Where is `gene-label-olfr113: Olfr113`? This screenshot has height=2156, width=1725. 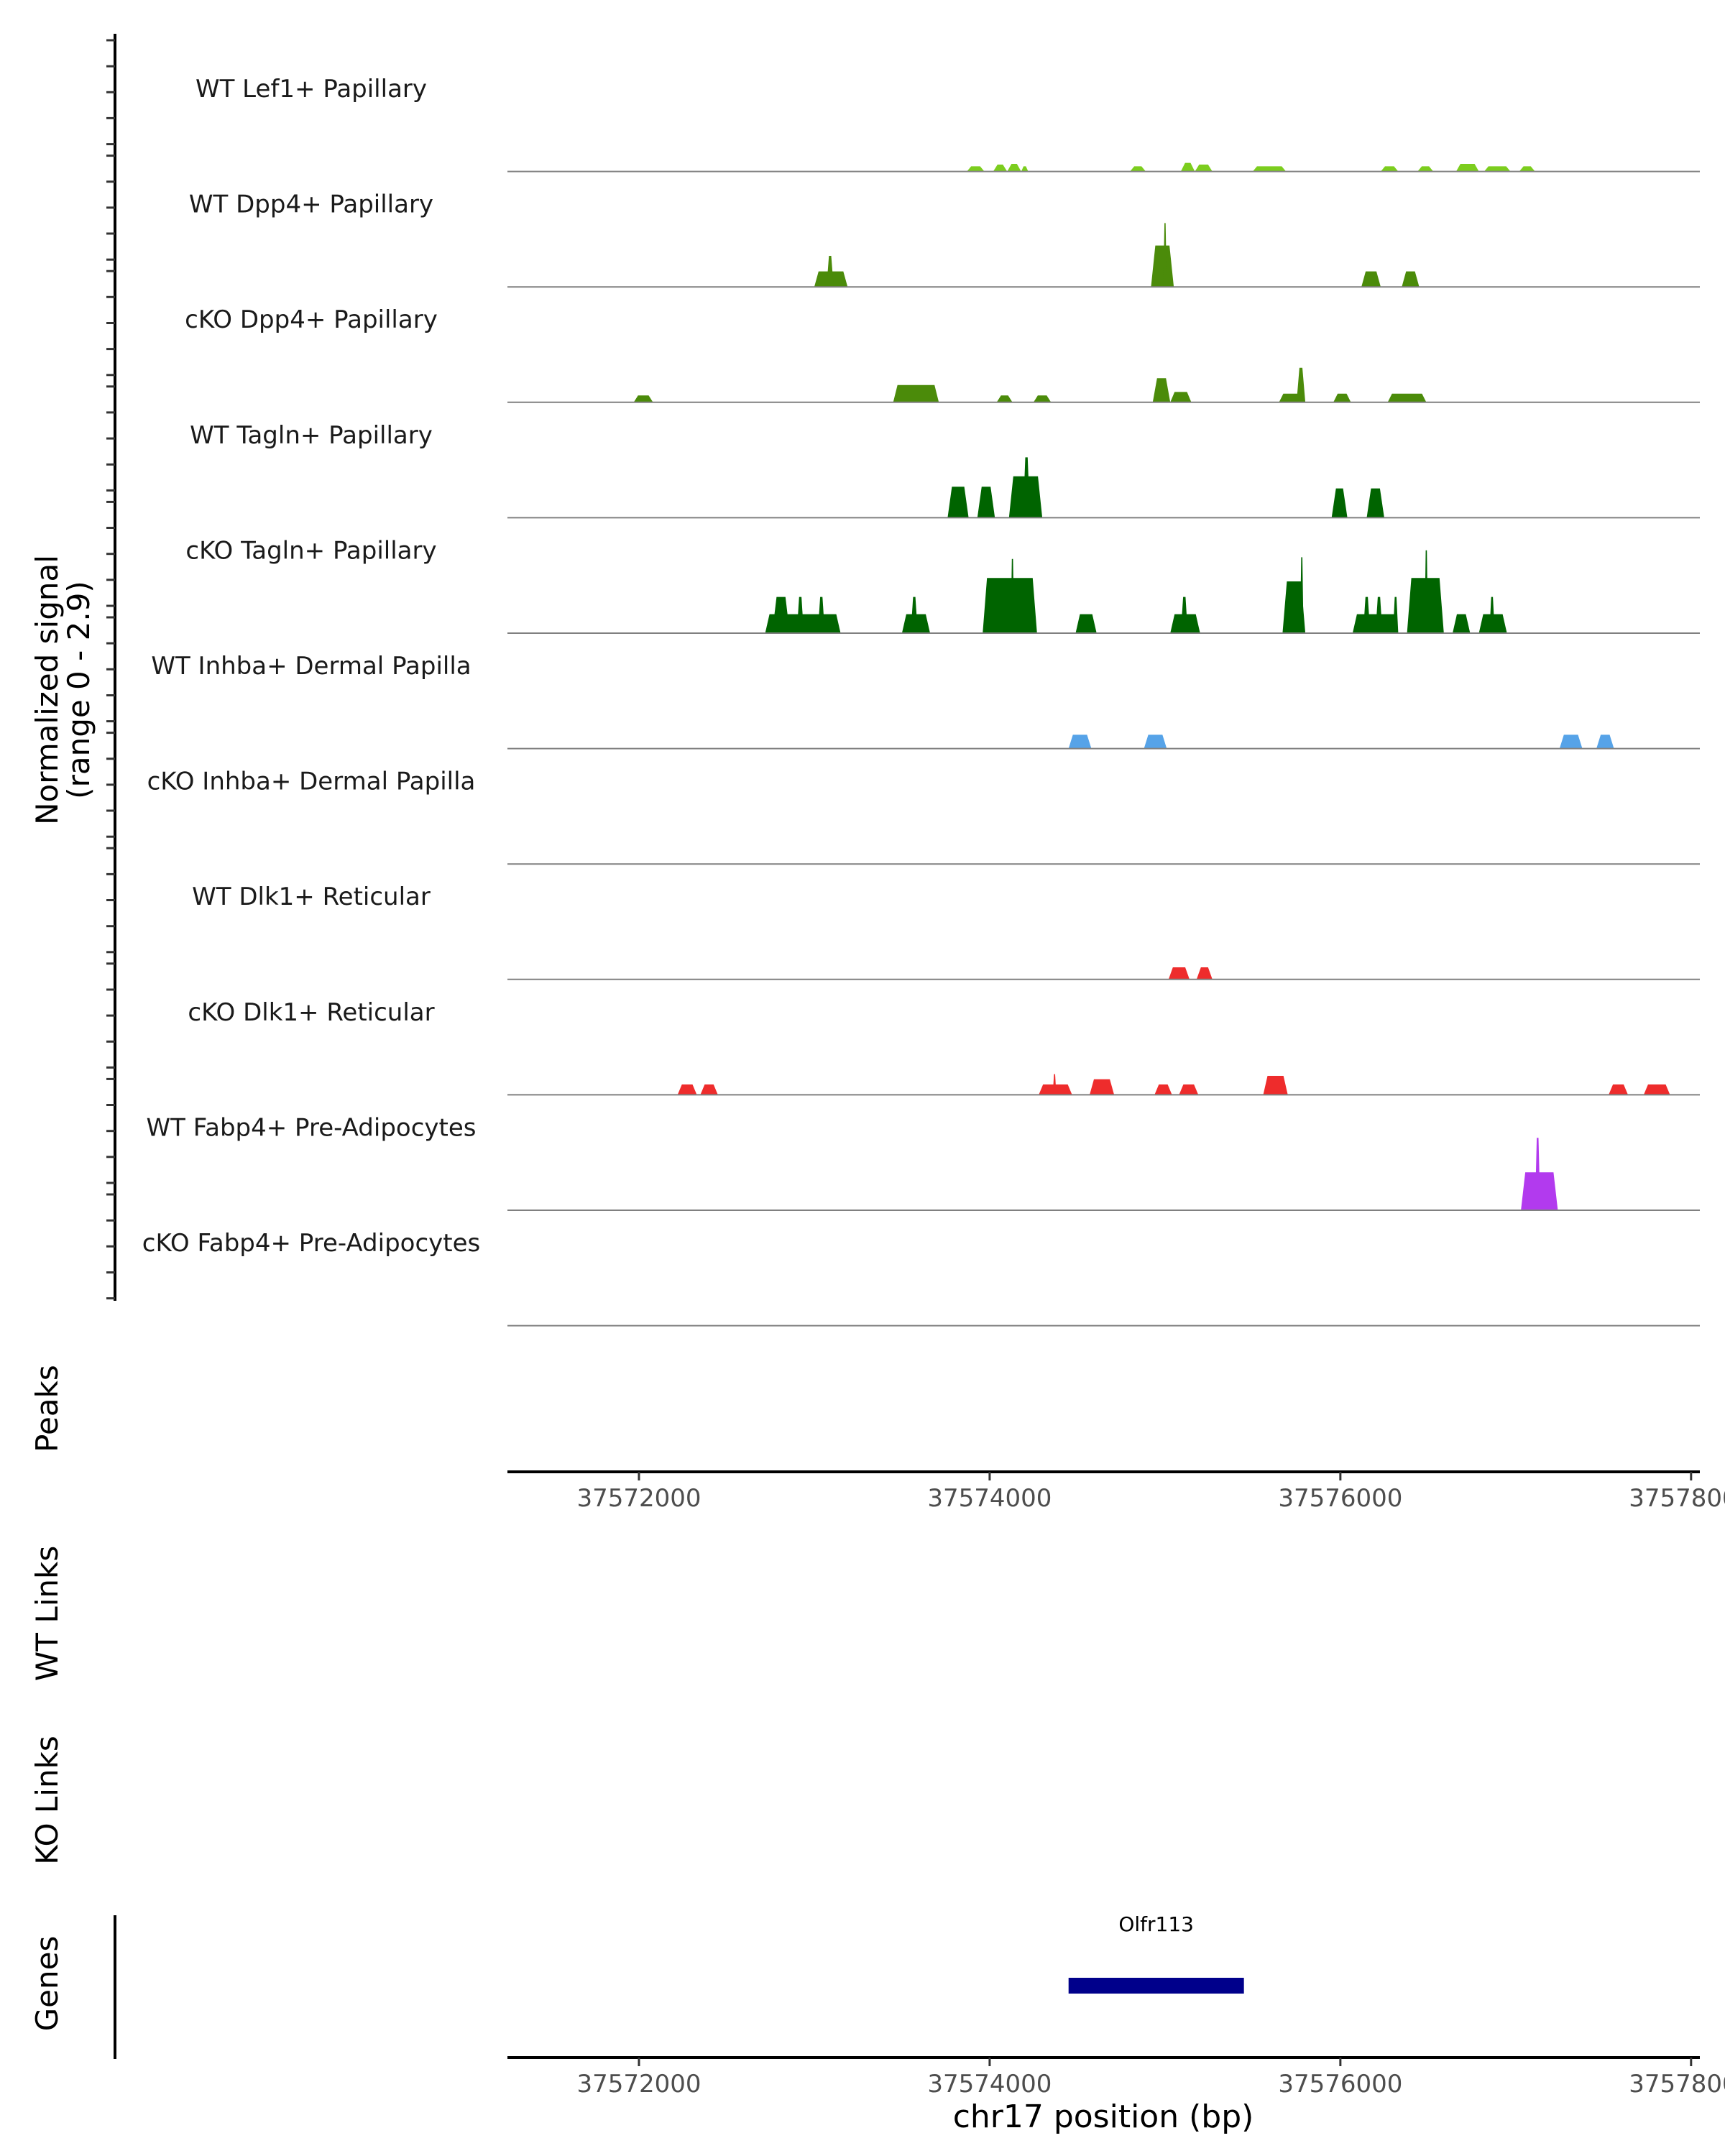
gene-label-olfr113: Olfr113 is located at coordinates (1156, 1924).